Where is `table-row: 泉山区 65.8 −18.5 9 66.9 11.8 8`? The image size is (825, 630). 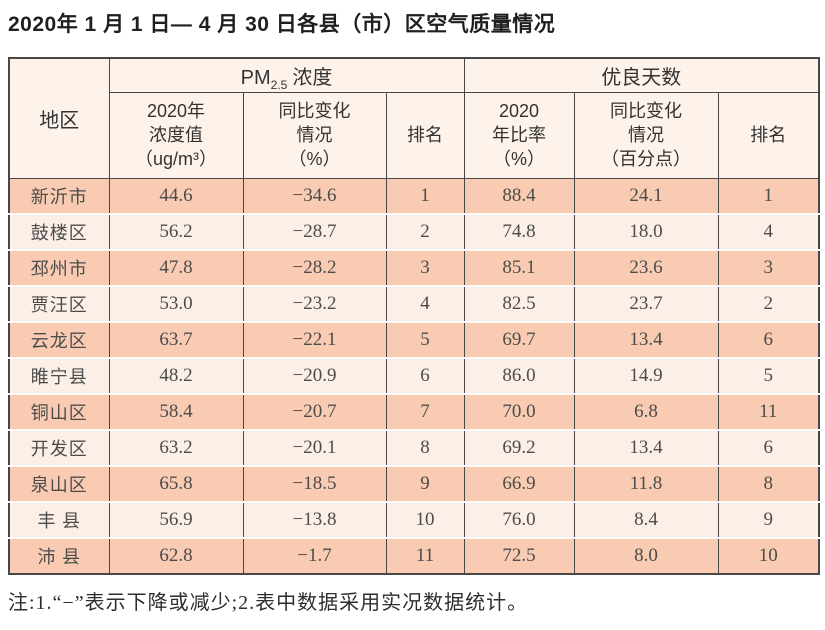
table-row: 泉山区 65.8 −18.5 9 66.9 11.8 8 is located at coordinates (414, 483).